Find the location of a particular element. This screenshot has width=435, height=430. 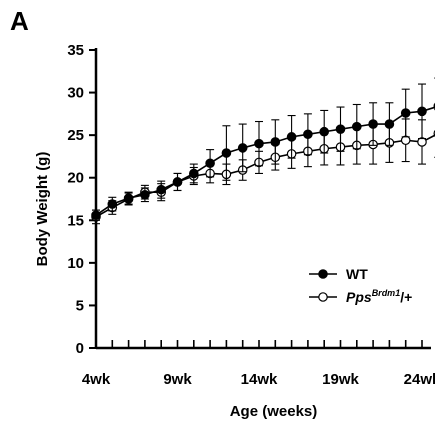

legend: WT PpsBrdm1/+ is located at coordinates (360, 285).